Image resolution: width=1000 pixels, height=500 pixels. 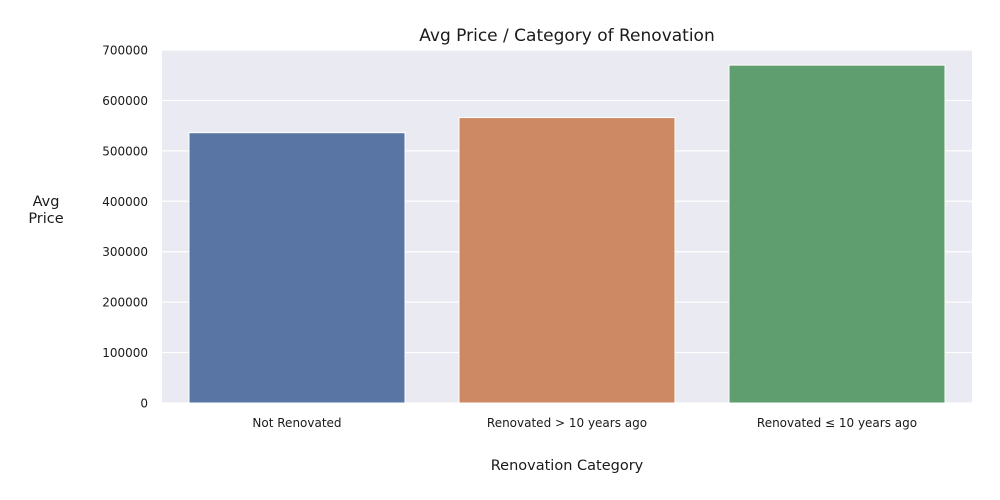 What do you see at coordinates (125, 303) in the screenshot?
I see `y-tick-label: 200000` at bounding box center [125, 303].